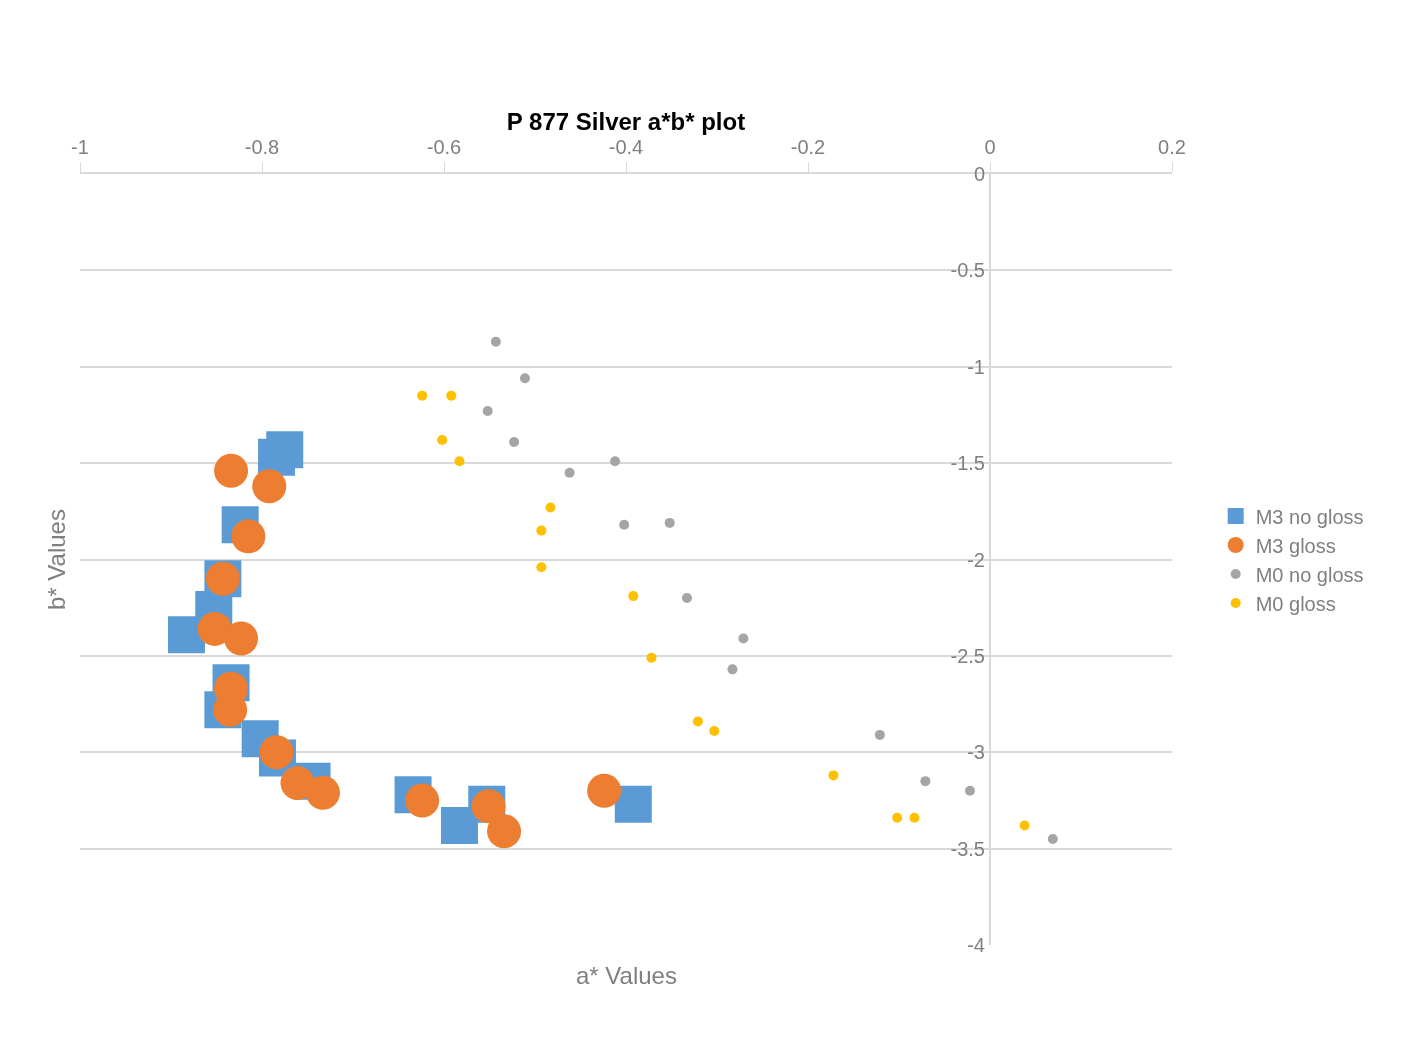  What do you see at coordinates (976, 366) in the screenshot?
I see `y-tick-label: -1` at bounding box center [976, 366].